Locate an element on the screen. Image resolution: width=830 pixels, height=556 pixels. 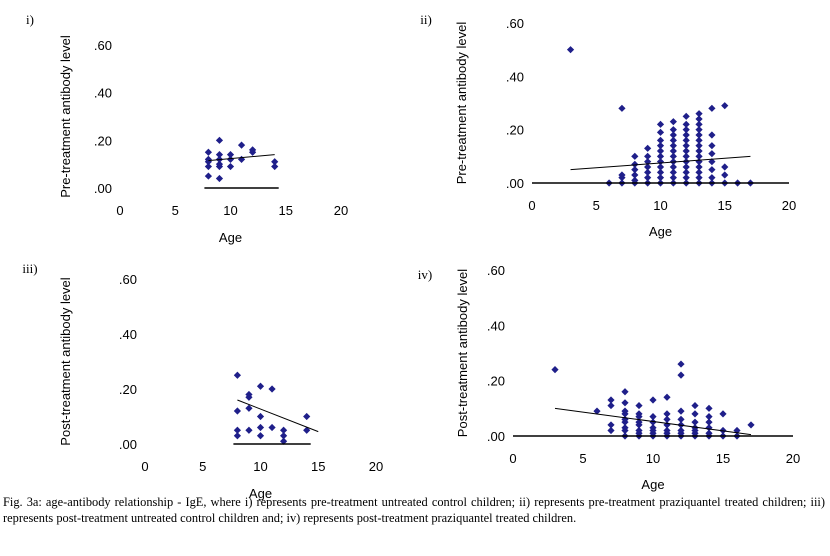
x-tick-label: 15 is located at coordinates (723, 458).